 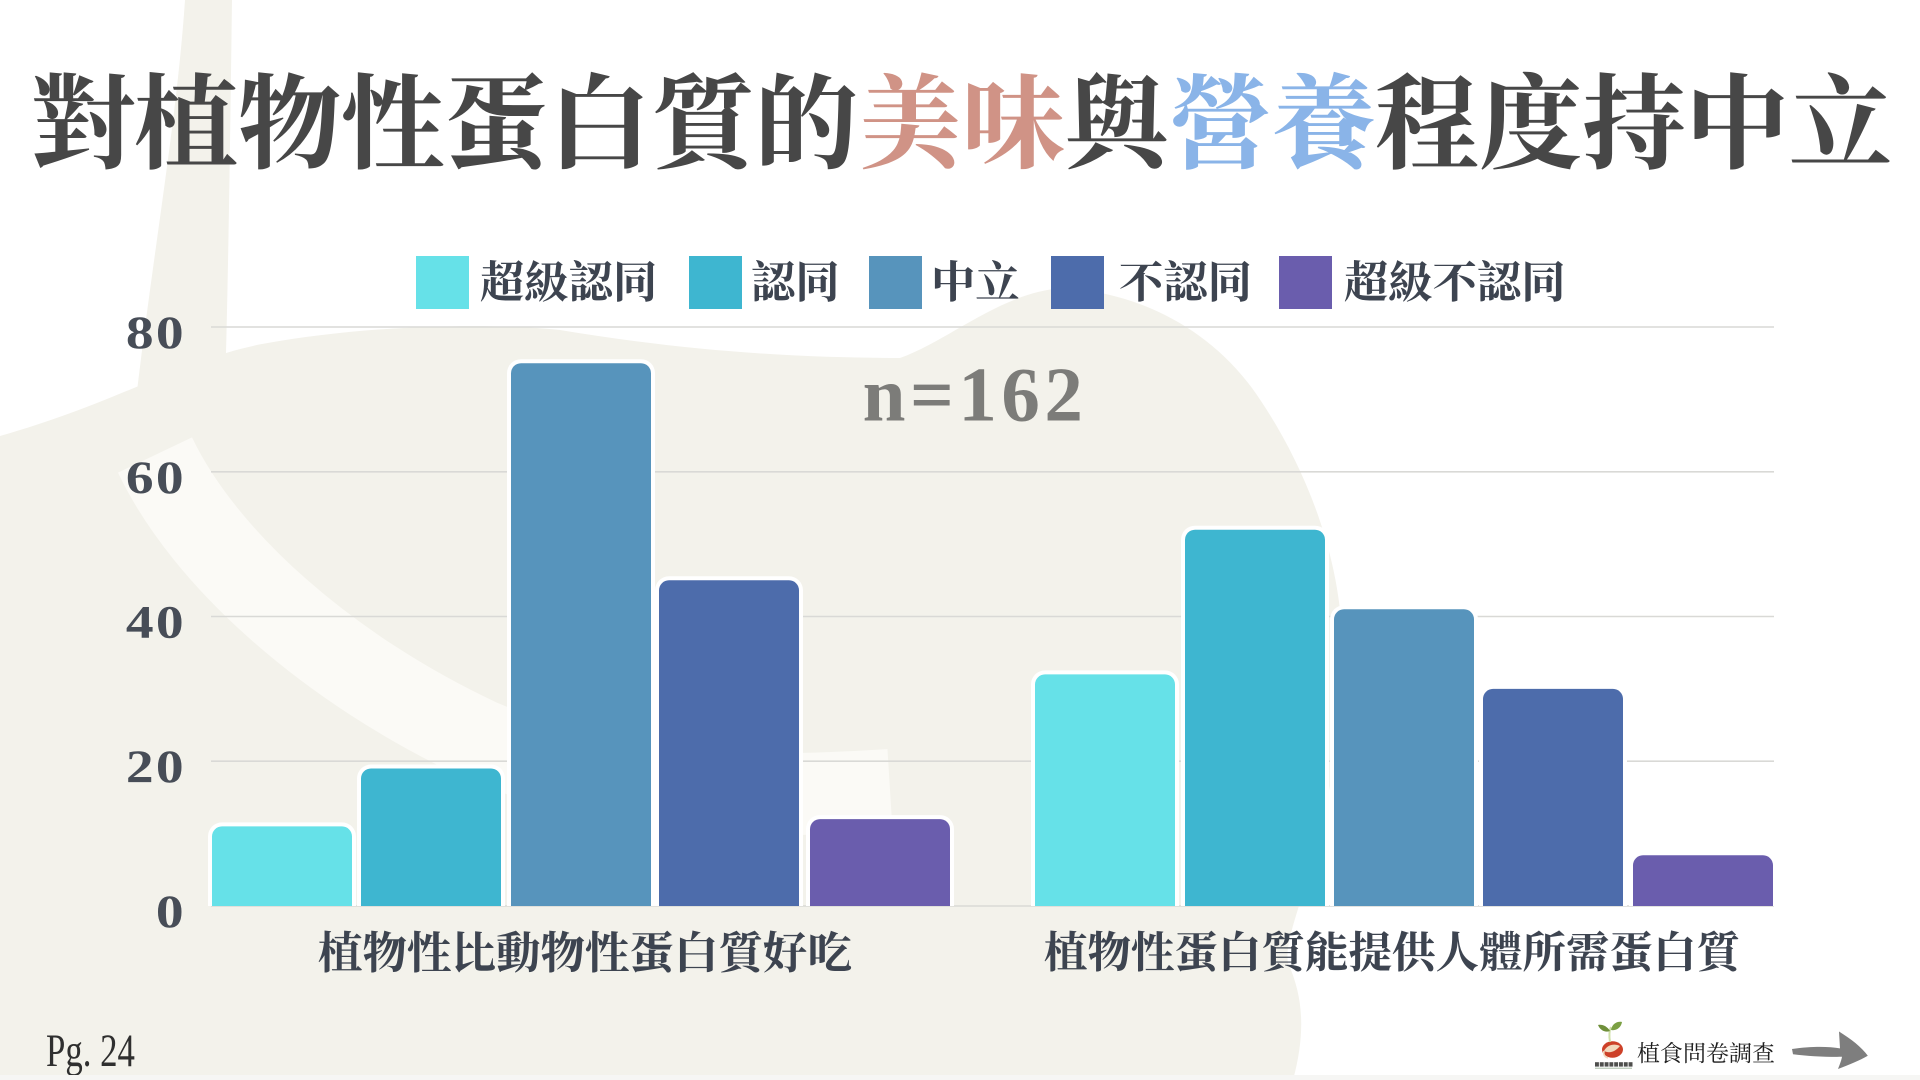 What do you see at coordinates (975, 395) in the screenshot?
I see `svg-text: n=162` at bounding box center [975, 395].